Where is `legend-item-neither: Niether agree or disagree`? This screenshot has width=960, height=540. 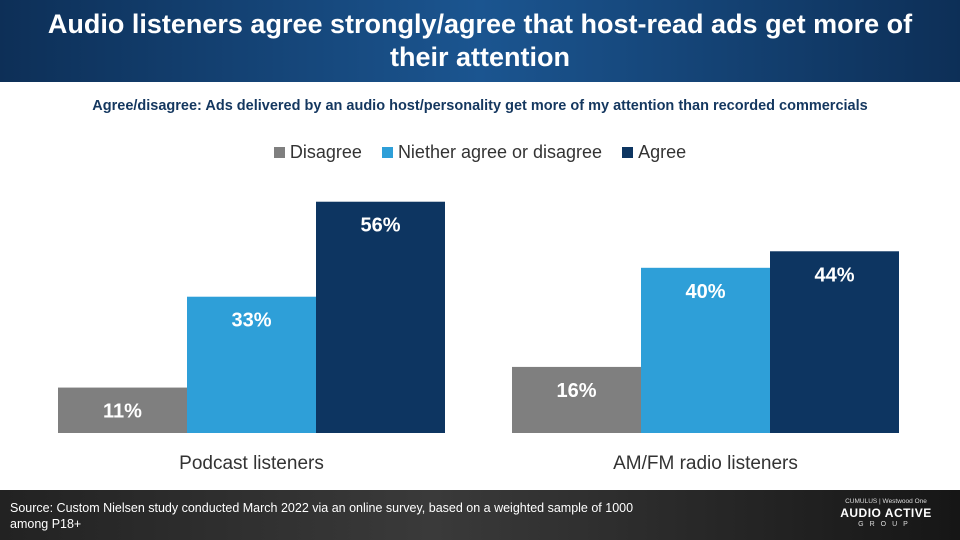 legend-item-neither: Niether agree or disagree is located at coordinates (492, 152).